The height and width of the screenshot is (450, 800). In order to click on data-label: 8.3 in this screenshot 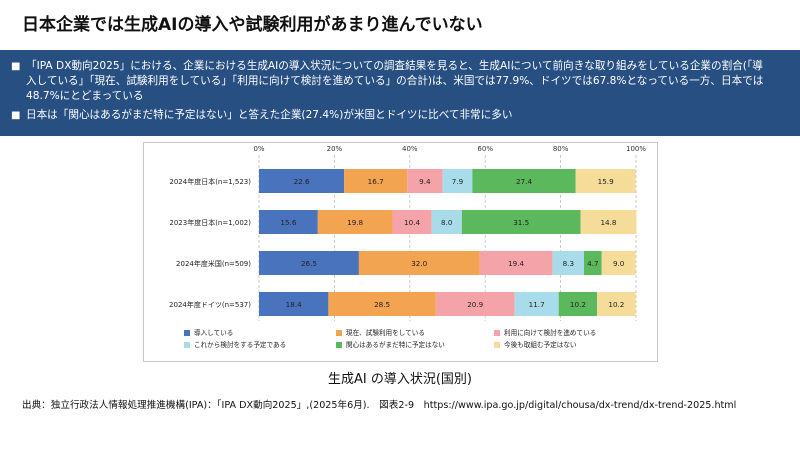, I will do `click(568, 263)`.